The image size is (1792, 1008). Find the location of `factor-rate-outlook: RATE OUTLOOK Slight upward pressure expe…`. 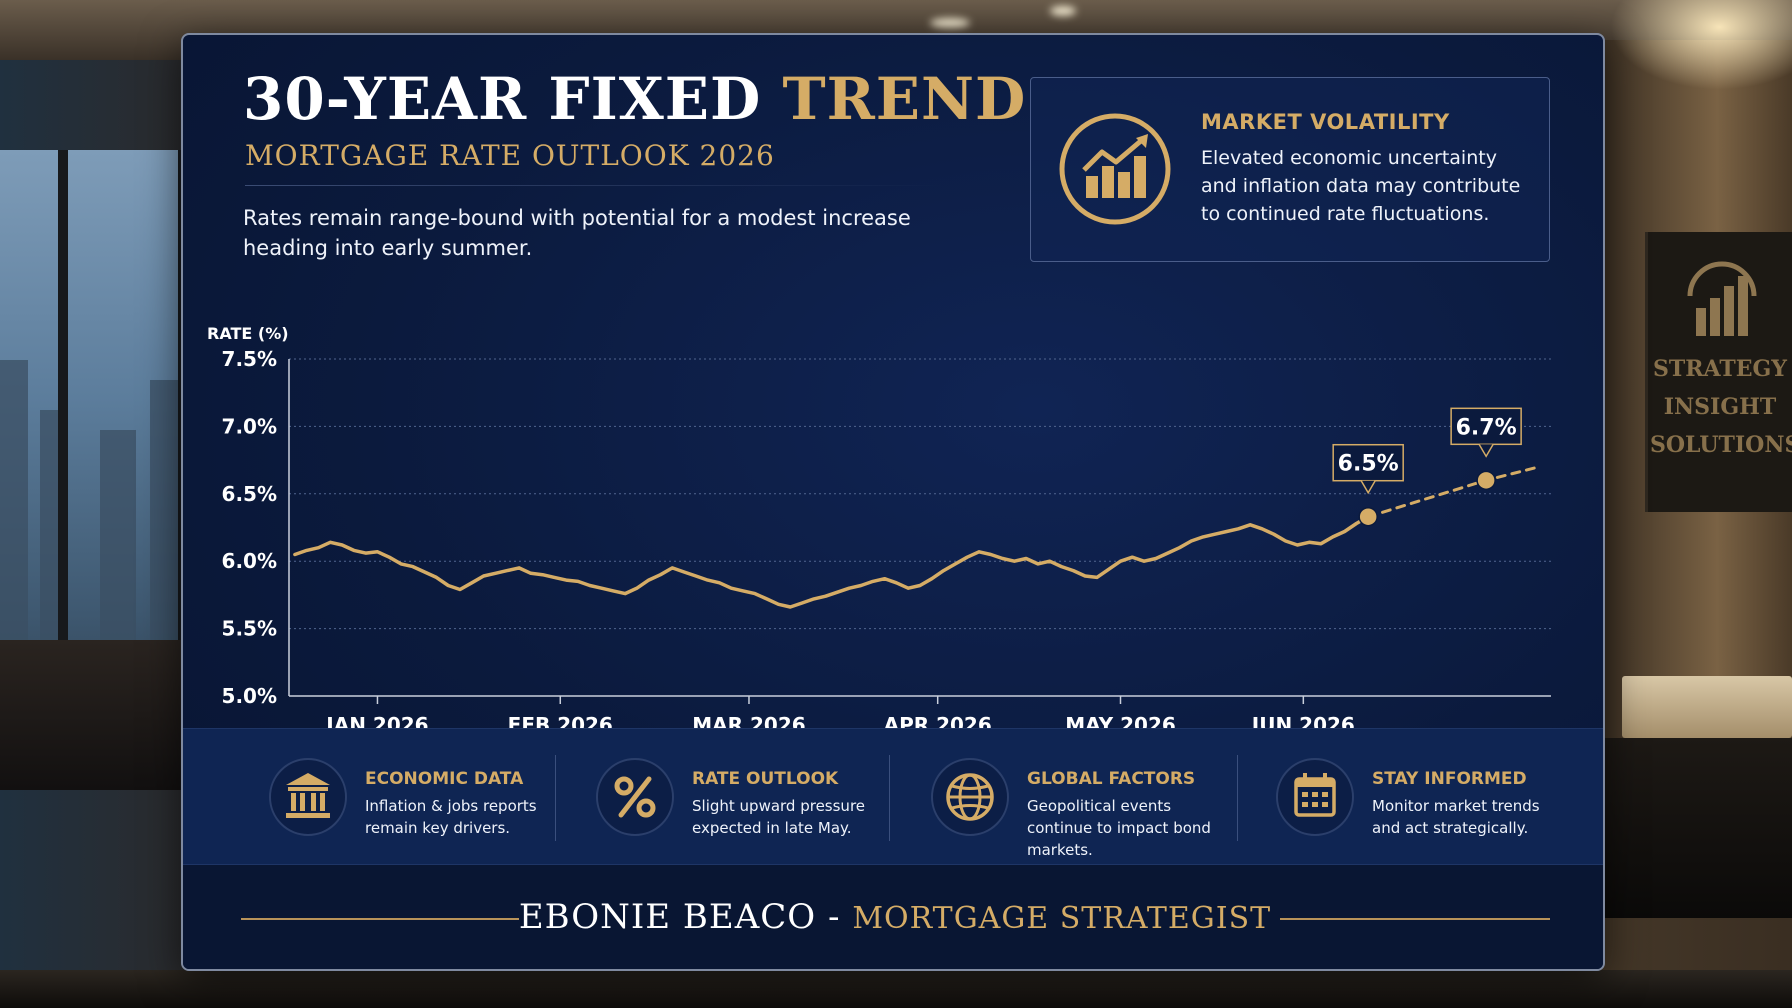

factor-rate-outlook: RATE OUTLOOK Slight upward pressure expe… is located at coordinates (745, 797).